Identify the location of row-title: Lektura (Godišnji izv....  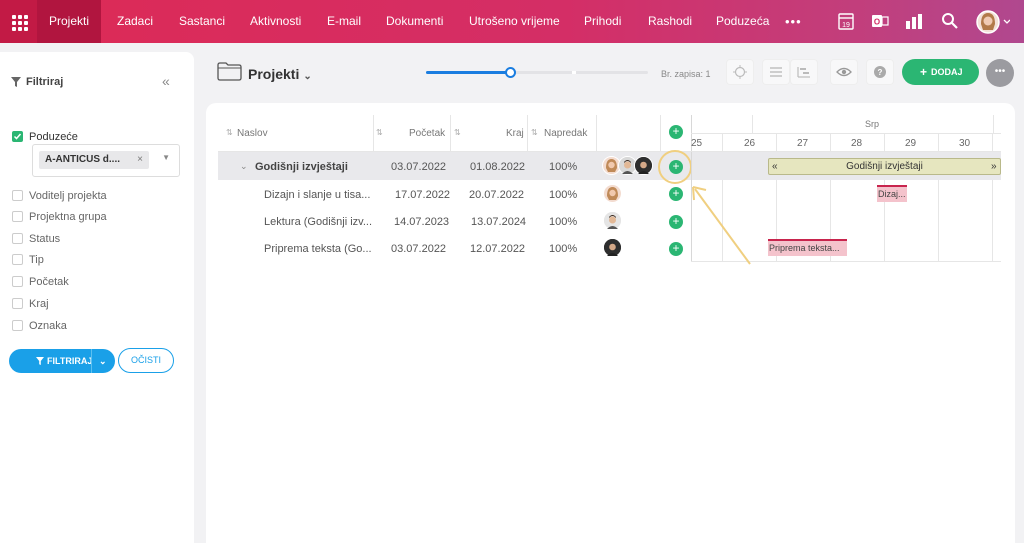
(318, 222).